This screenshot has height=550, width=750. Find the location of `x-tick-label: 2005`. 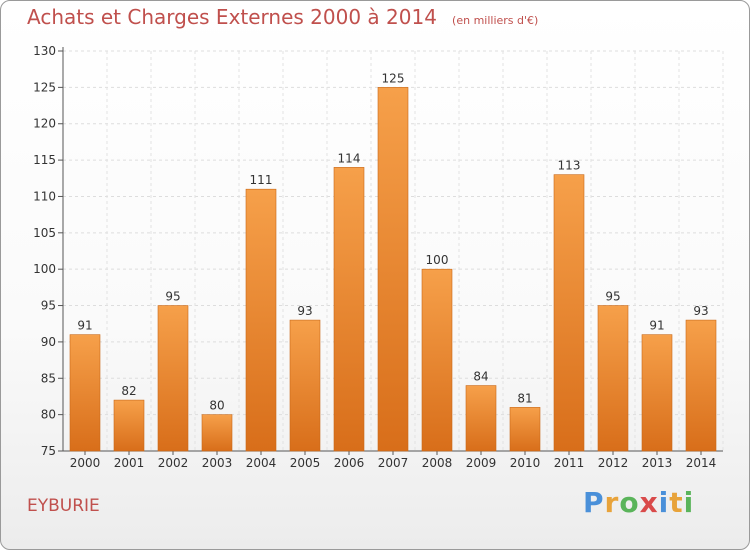

x-tick-label: 2005 is located at coordinates (305, 463).